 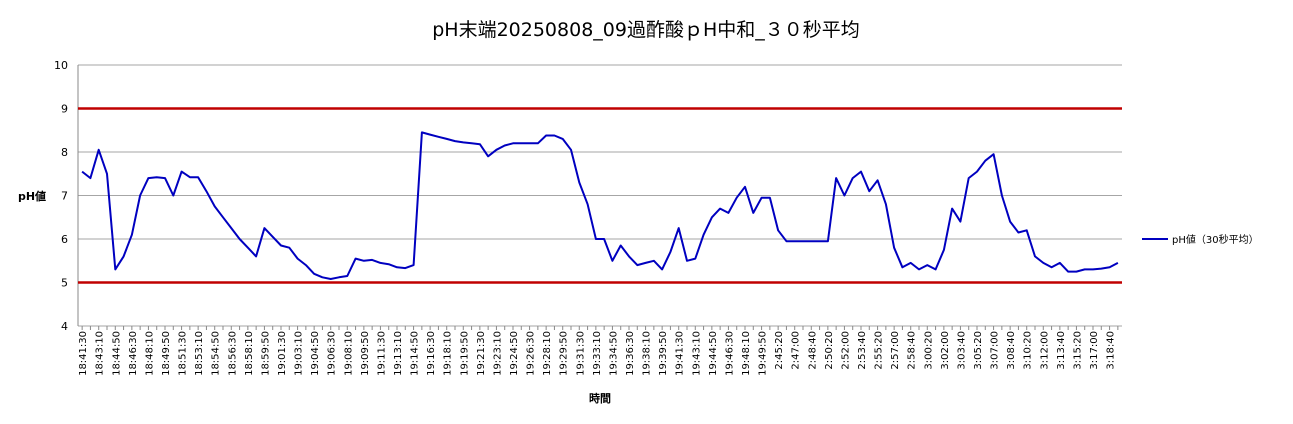 What do you see at coordinates (1215, 239) in the screenshot?
I see `legend-label: pH値（30秒平均）` at bounding box center [1215, 239].